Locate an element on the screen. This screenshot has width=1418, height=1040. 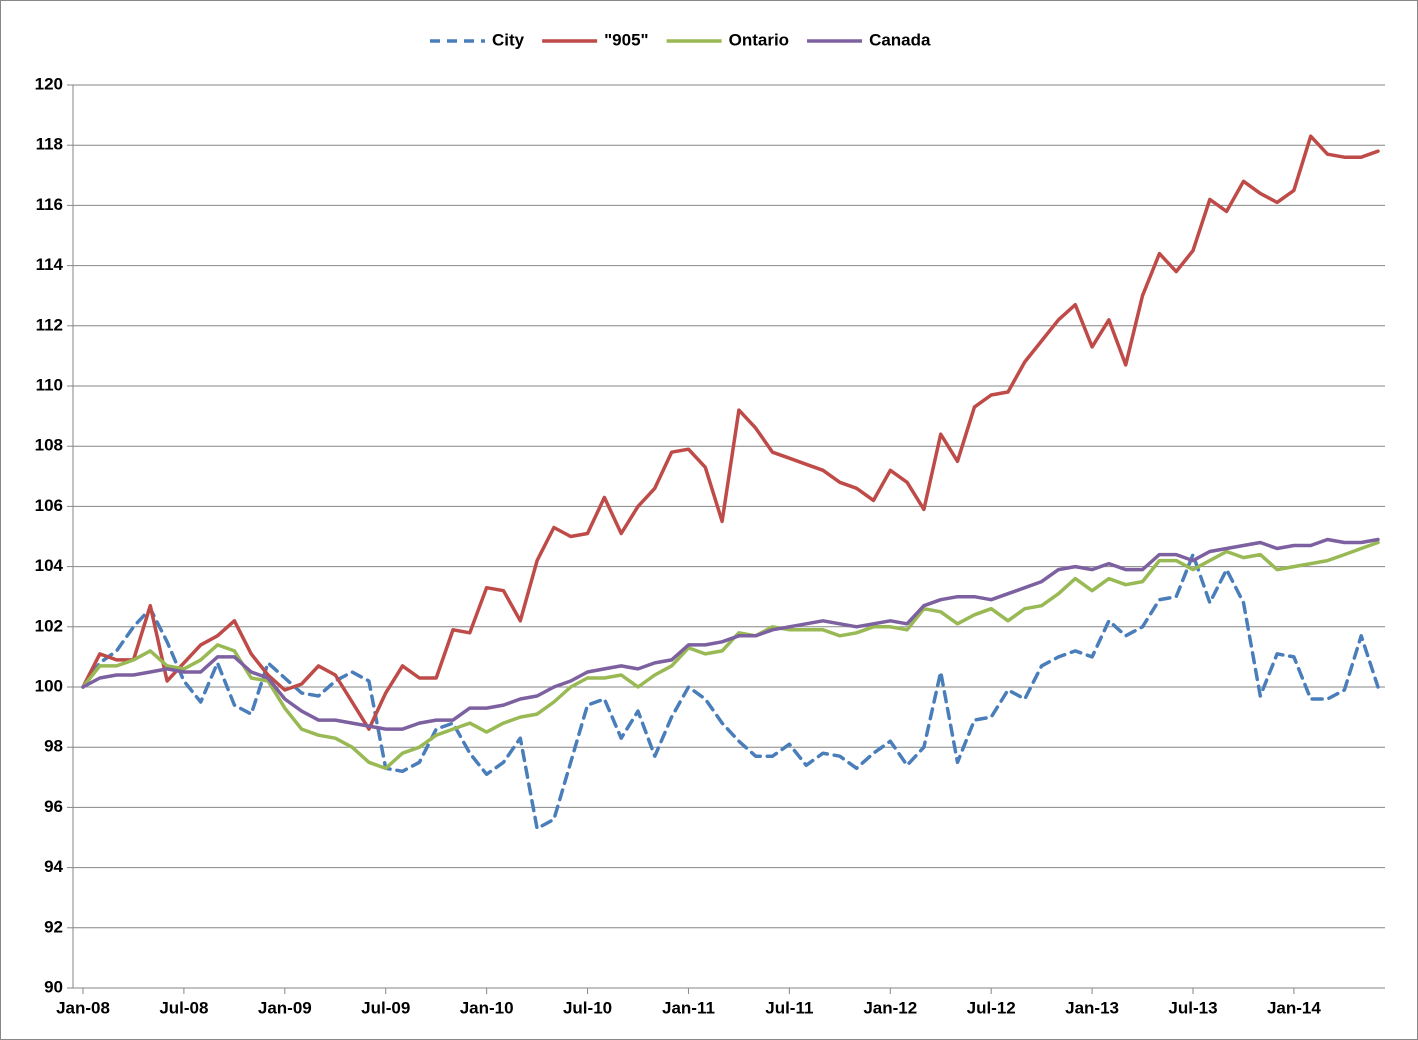
y-tick-label: 112 is located at coordinates (49, 324).